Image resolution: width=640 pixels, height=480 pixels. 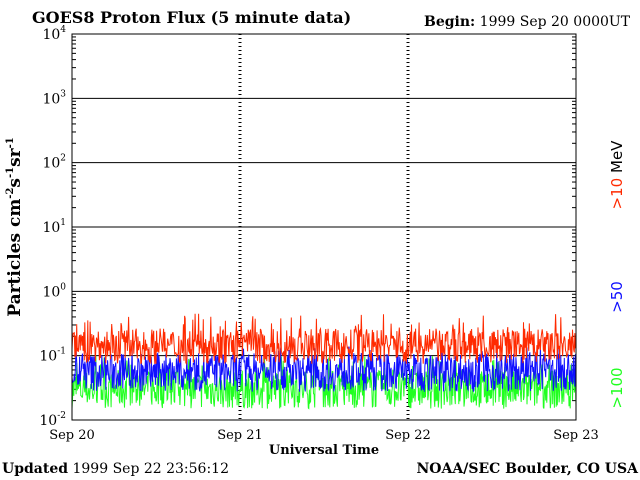 What do you see at coordinates (617, 297) in the screenshot?
I see `right-channel-label: >50` at bounding box center [617, 297].